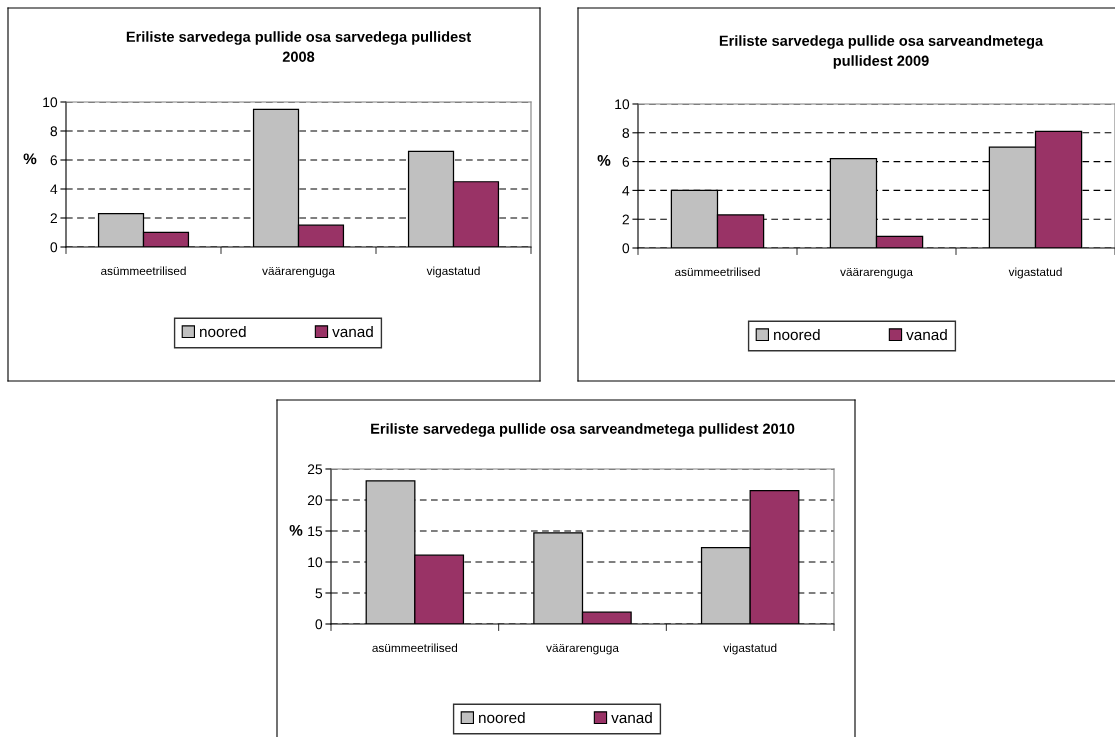  What do you see at coordinates (319, 593) in the screenshot?
I see `y-tick-label: 5` at bounding box center [319, 593].